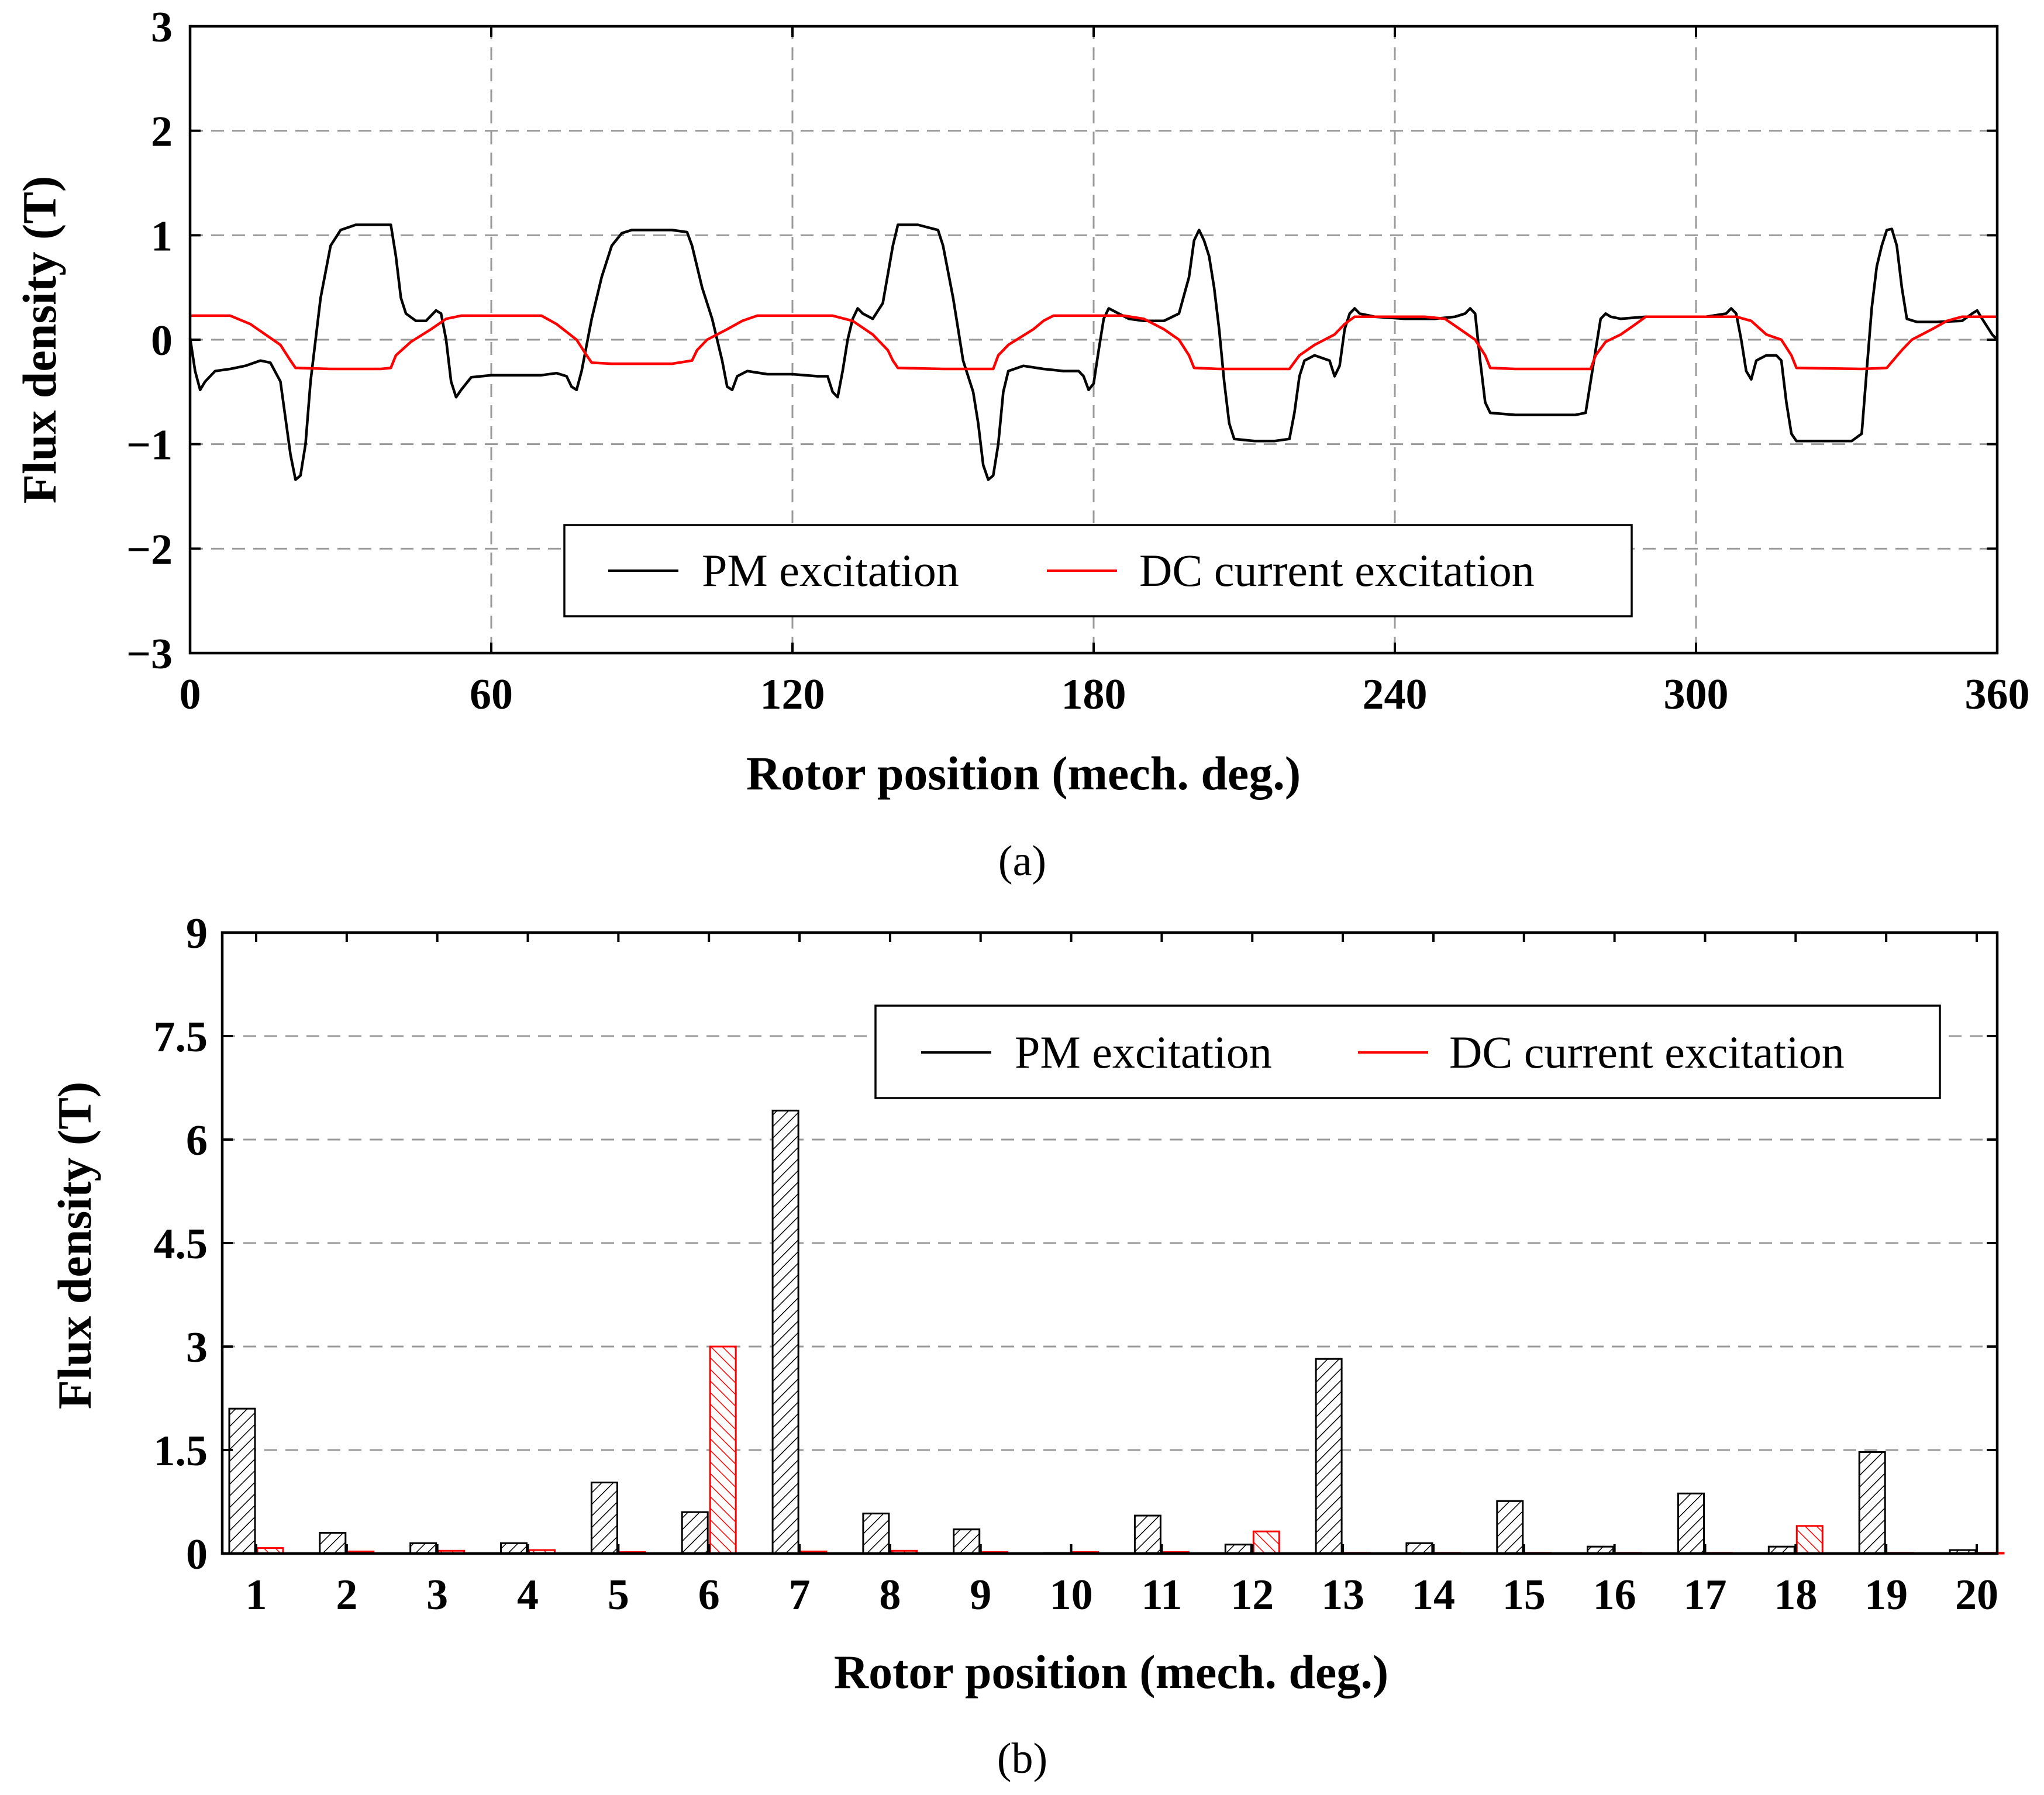 Image resolution: width=2044 pixels, height=1795 pixels. Describe the element at coordinates (831, 570) in the screenshot. I see `chart-a-legend-pm: PM excitation` at that location.